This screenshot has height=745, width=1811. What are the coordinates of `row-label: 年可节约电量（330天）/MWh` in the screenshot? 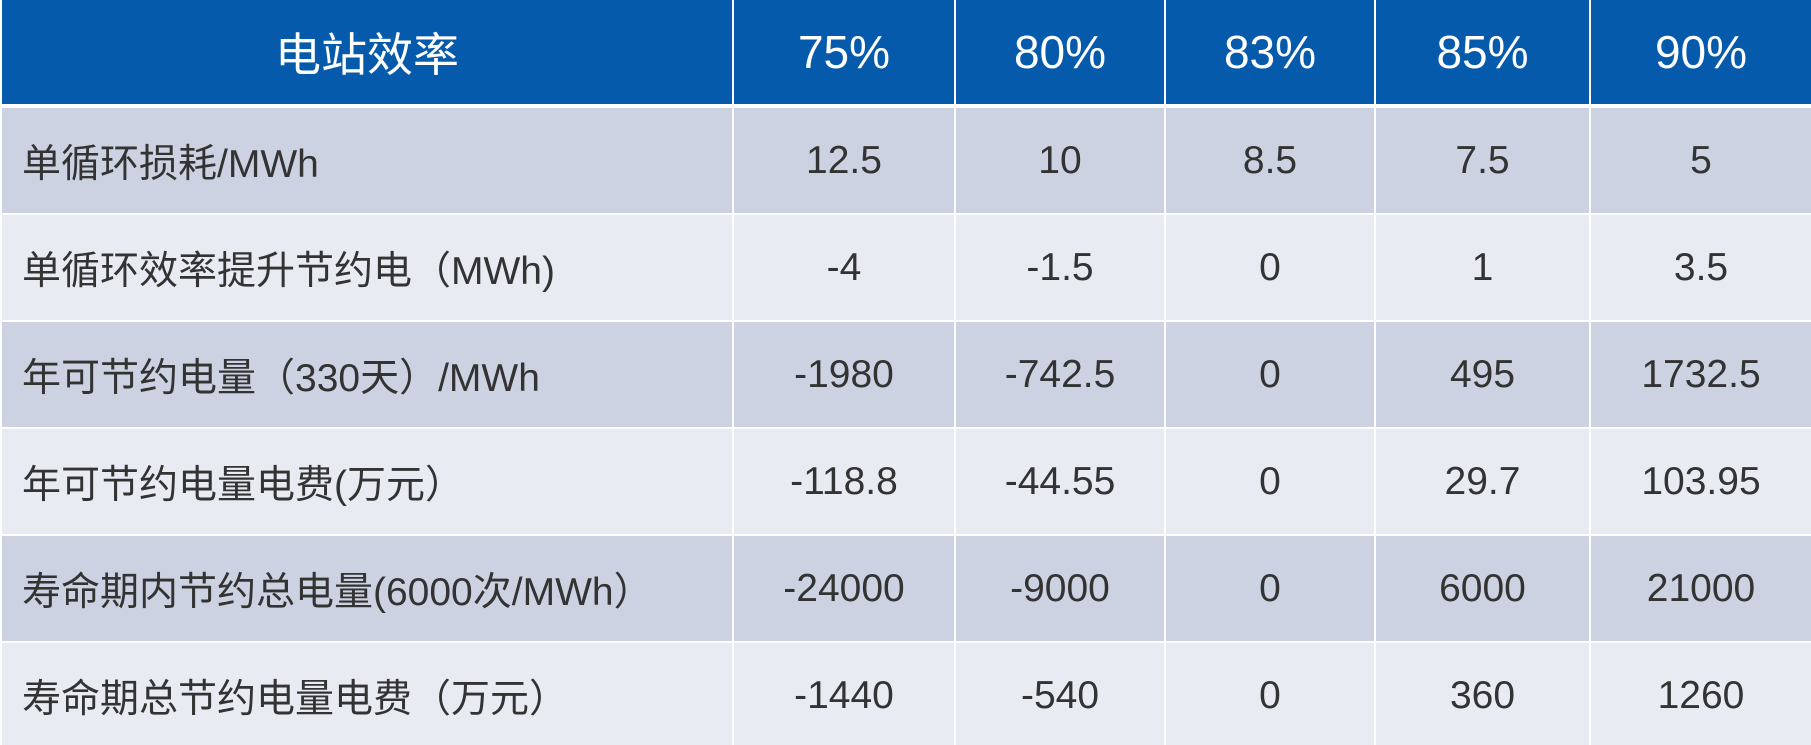 It's located at (367, 375).